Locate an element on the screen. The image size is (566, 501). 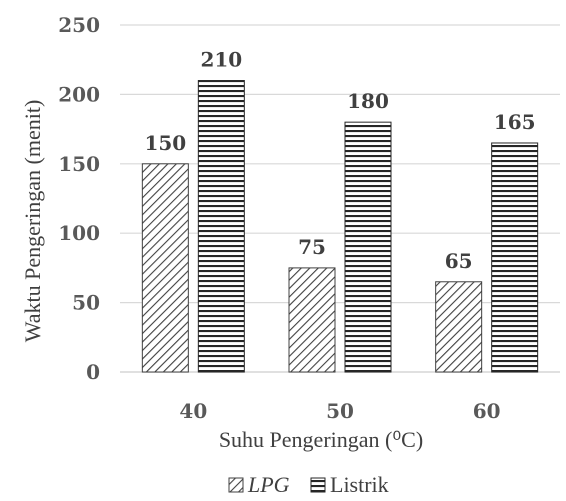
legend: LPG Listrik is located at coordinates (308, 484).